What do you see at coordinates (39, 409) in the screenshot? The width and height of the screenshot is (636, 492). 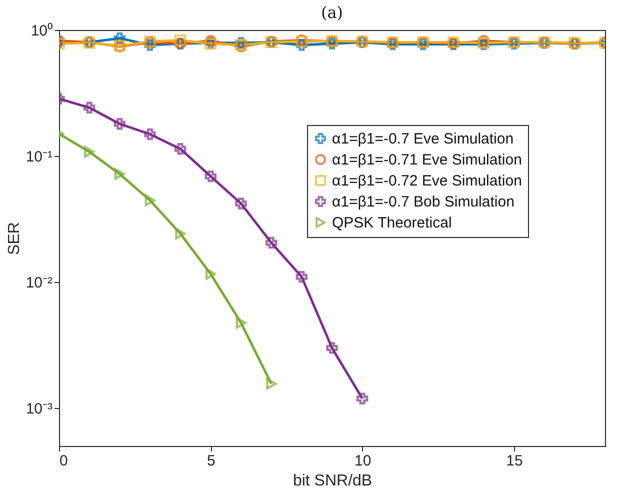 I see `y-tick-label: 10⁻³` at bounding box center [39, 409].